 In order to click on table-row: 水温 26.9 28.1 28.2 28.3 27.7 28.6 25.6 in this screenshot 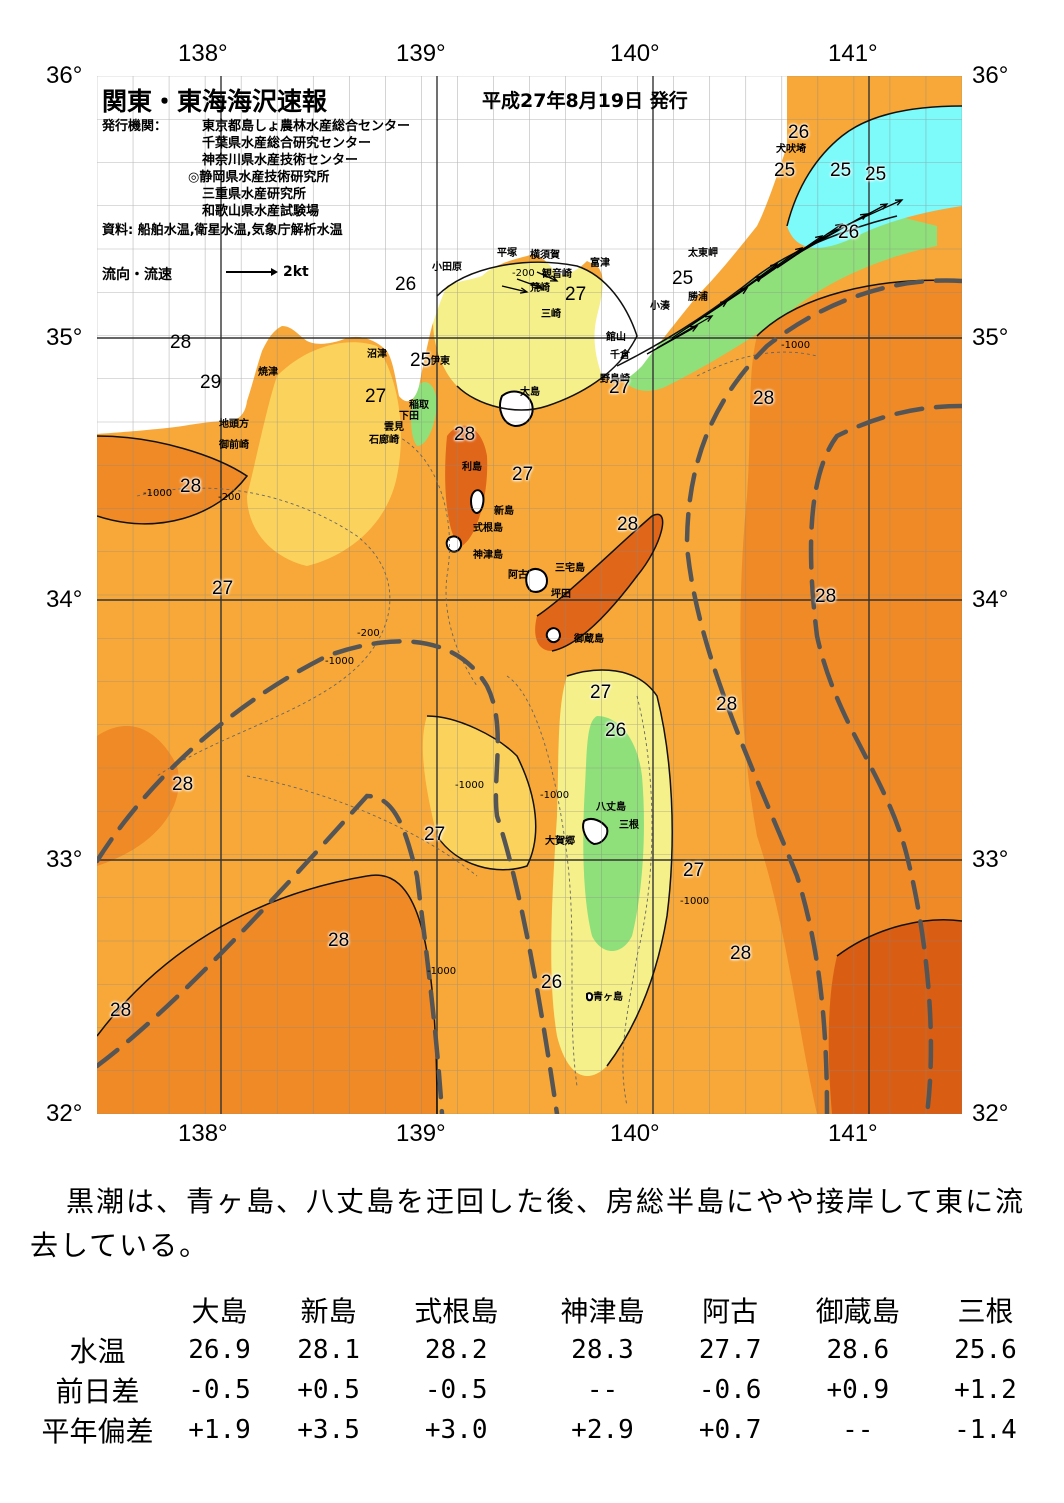, I will do `click(535, 1350)`.